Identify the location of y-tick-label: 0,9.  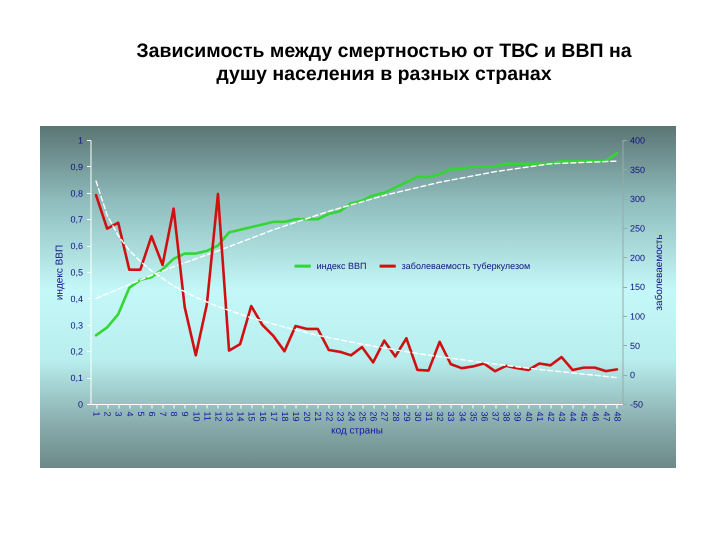
(76, 167).